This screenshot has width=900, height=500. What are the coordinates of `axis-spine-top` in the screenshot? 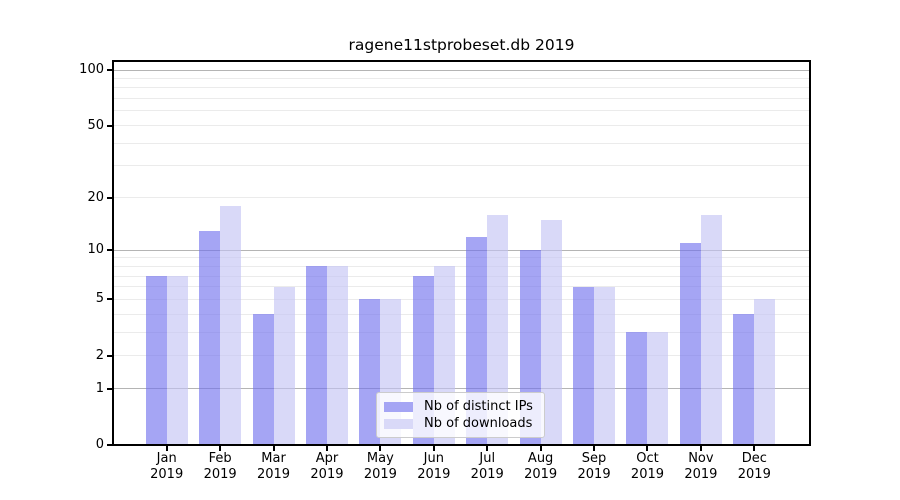 It's located at (461, 61).